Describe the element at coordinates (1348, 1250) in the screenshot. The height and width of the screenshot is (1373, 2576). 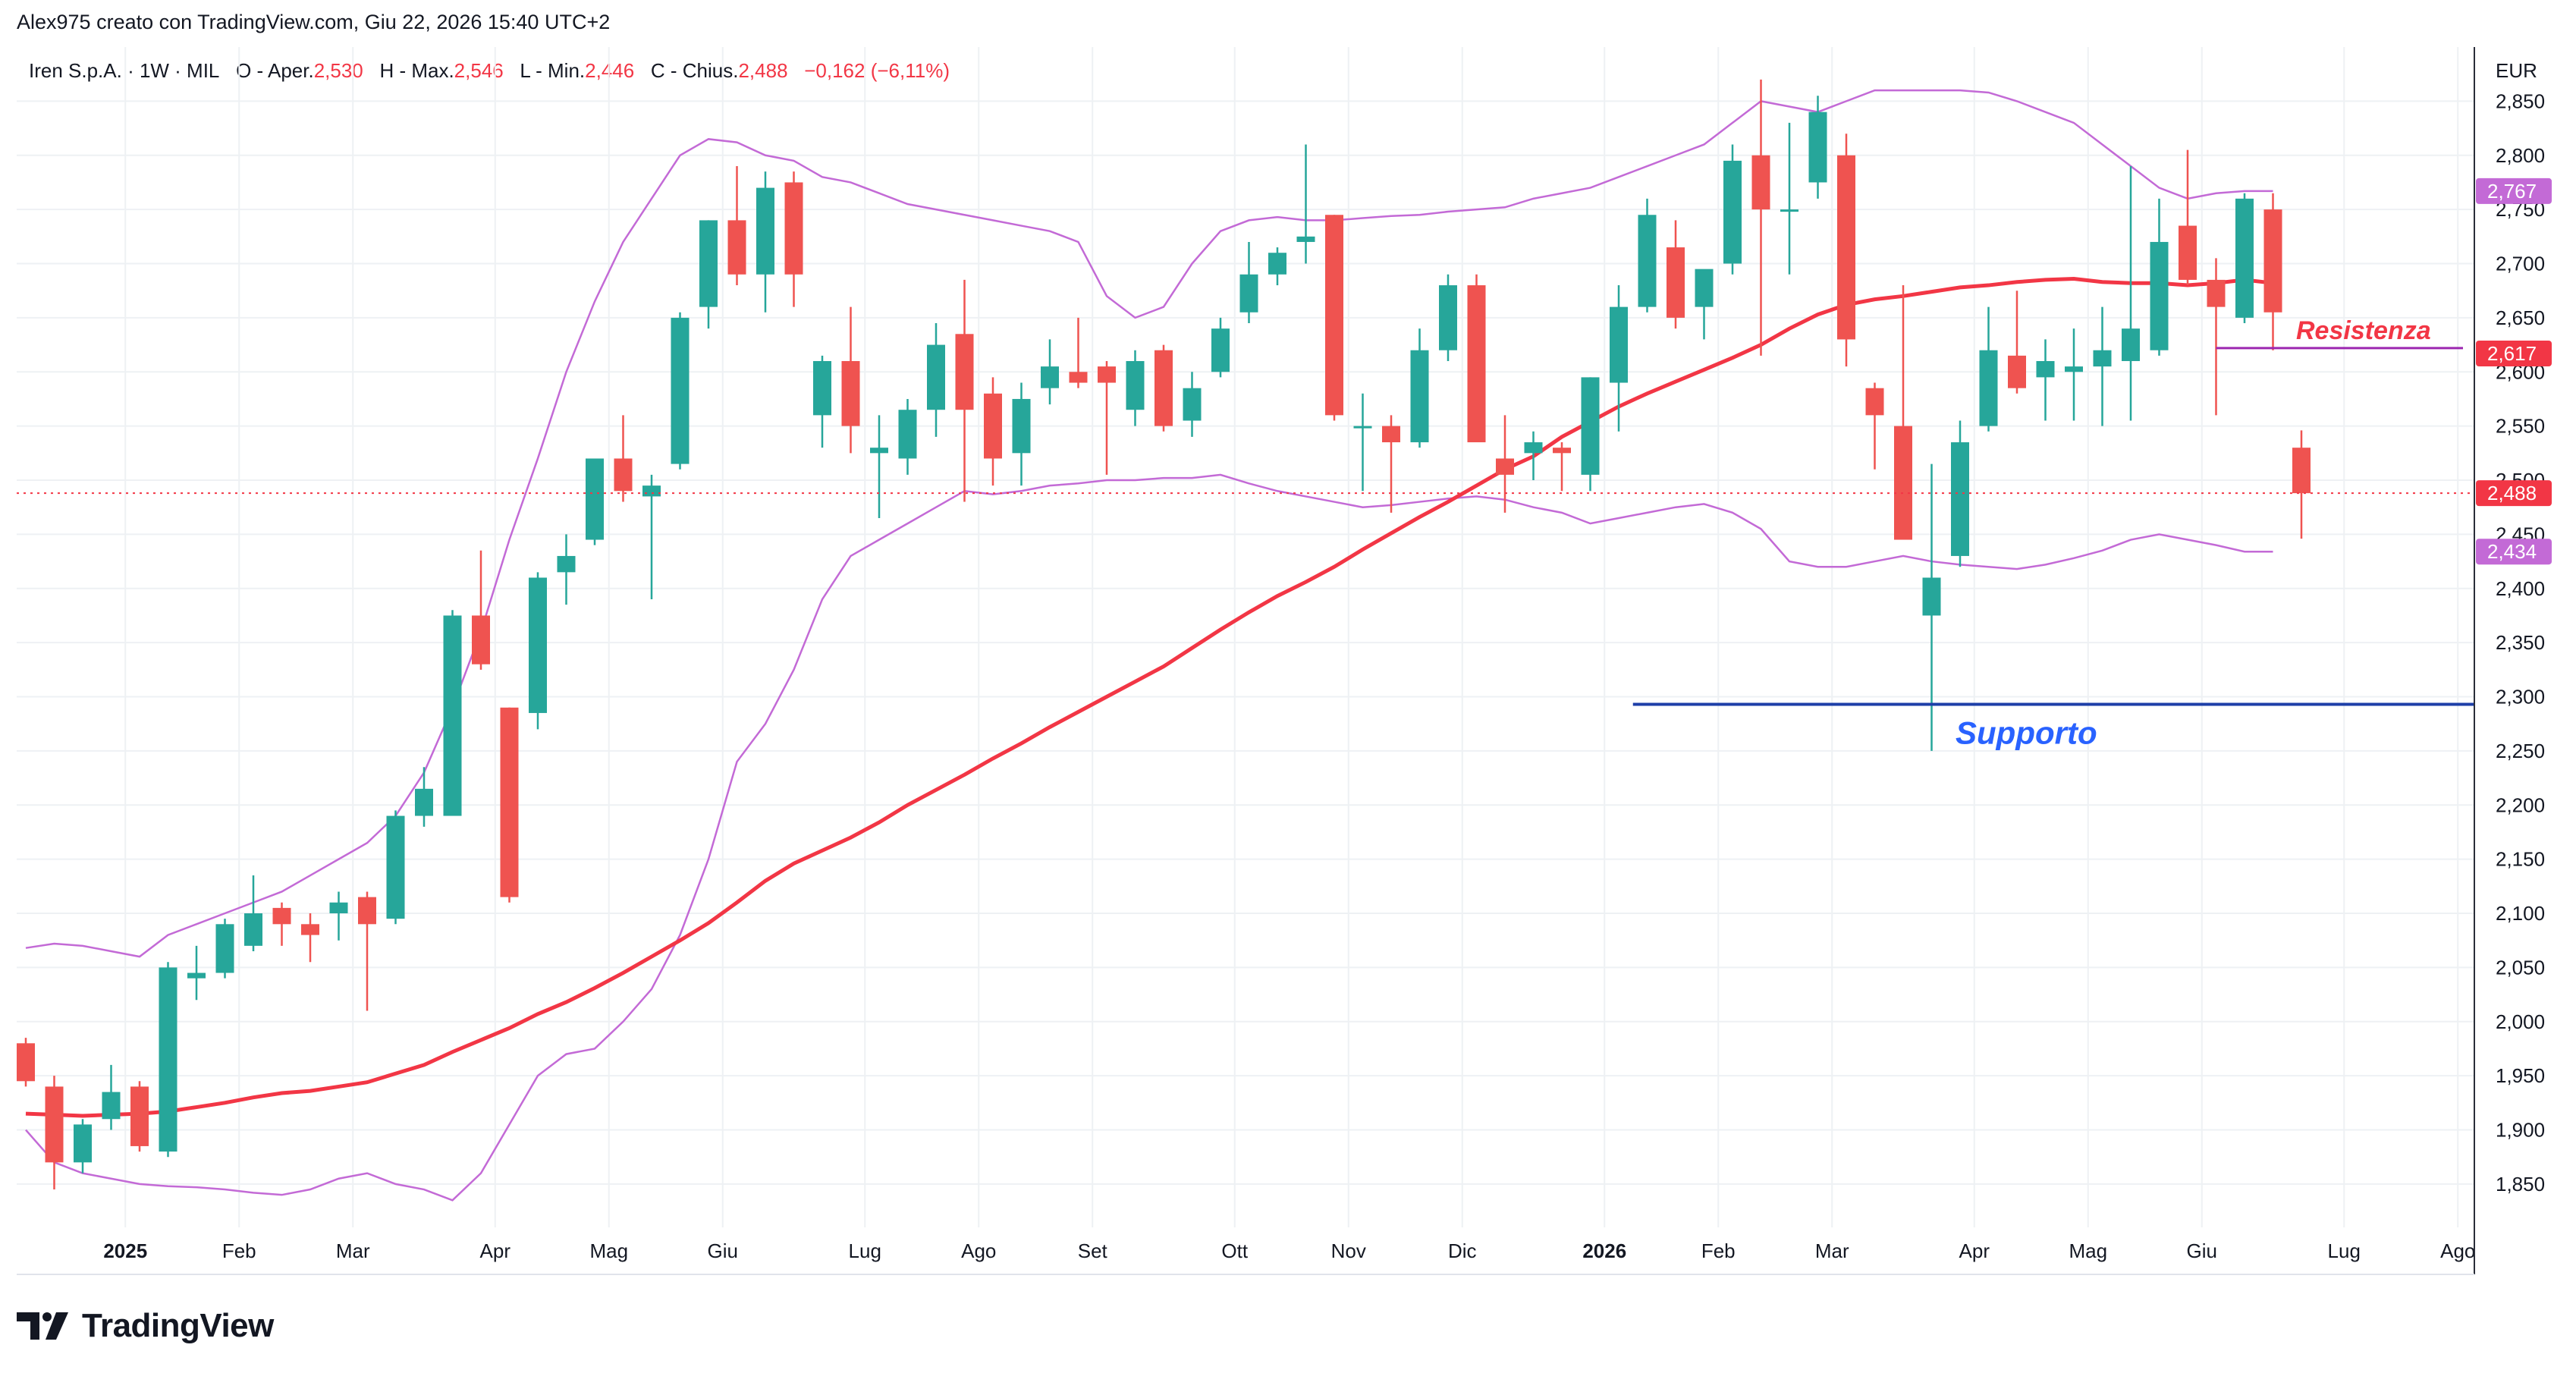
I see `x-tick-label: Nov` at that location.